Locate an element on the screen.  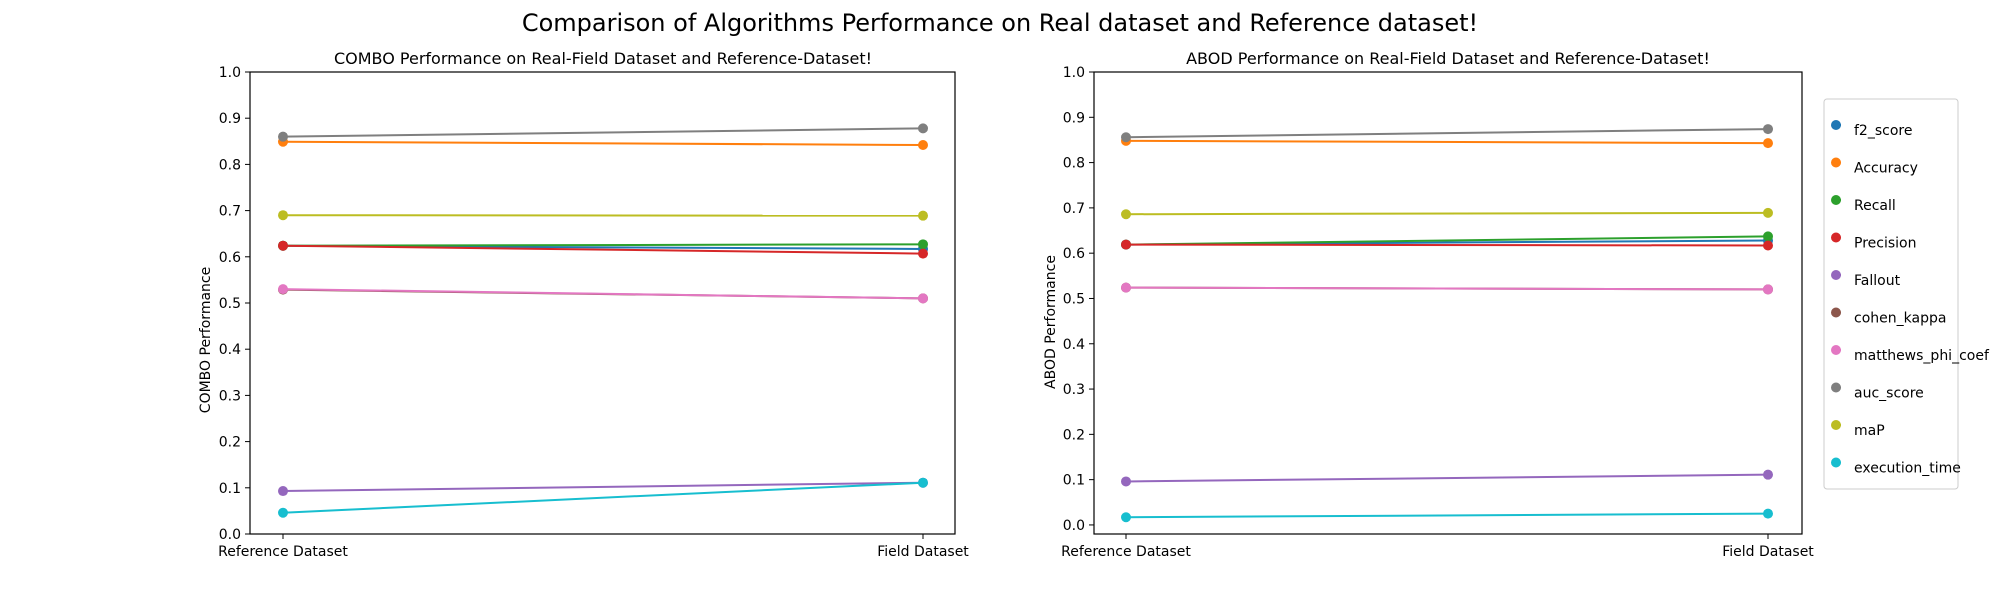
legend-item-precision: Precision is located at coordinates (1873, 242).